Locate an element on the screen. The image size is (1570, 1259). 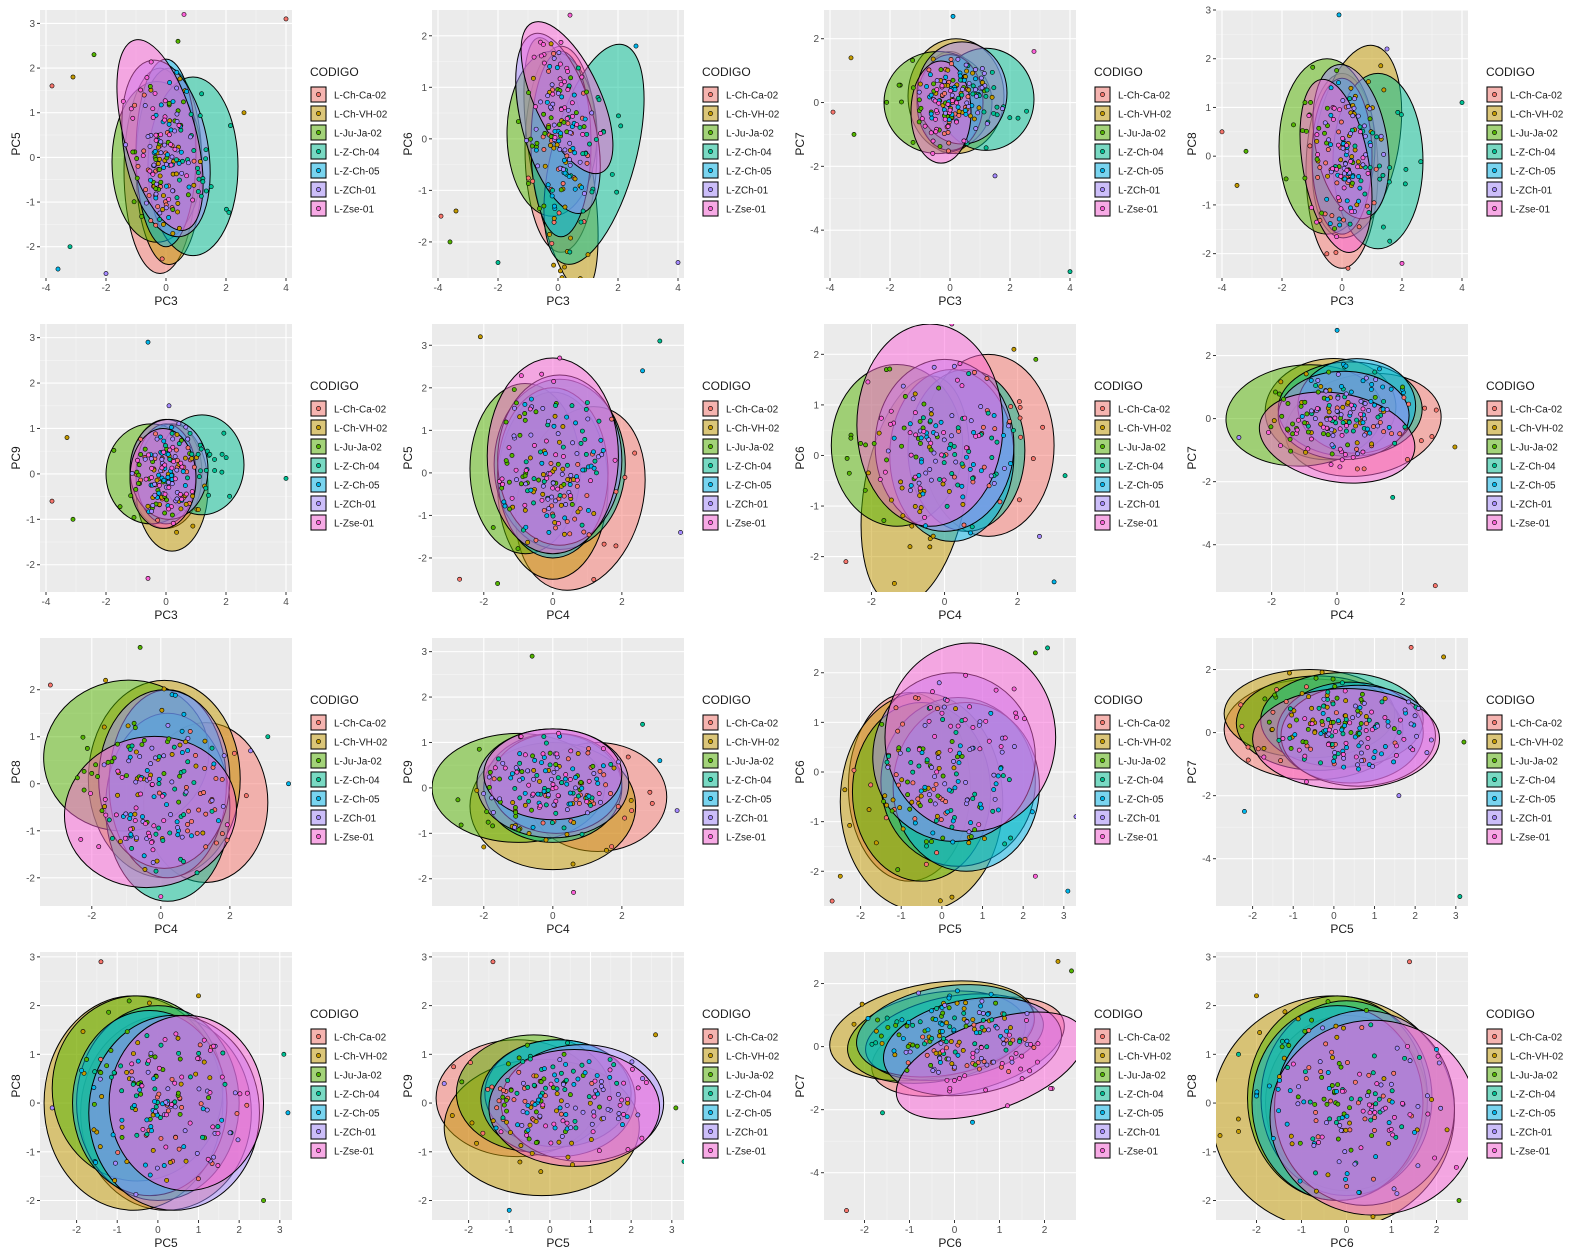
legend-label-l-zse-01: L-Zse-01 is located at coordinates (354, 524).